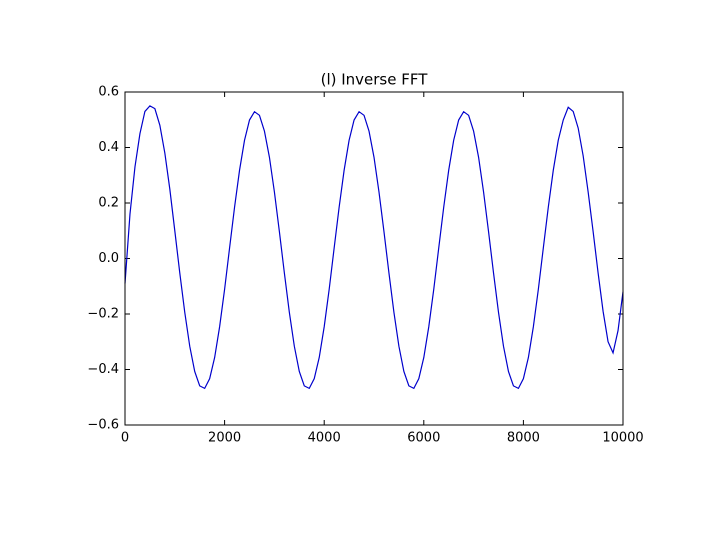  Describe the element at coordinates (324, 438) in the screenshot. I see `x-tick-label: 4000` at that location.